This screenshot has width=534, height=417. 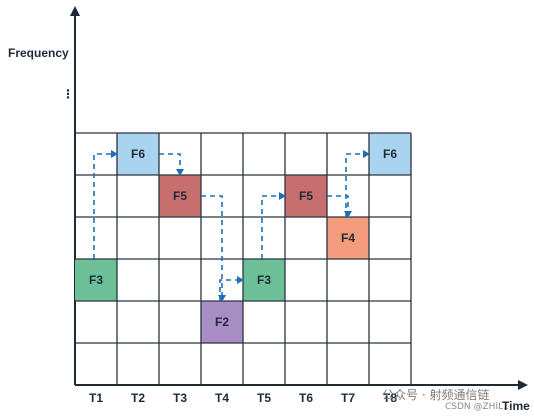 I want to click on x-tick-t4: T4, so click(x=222, y=398).